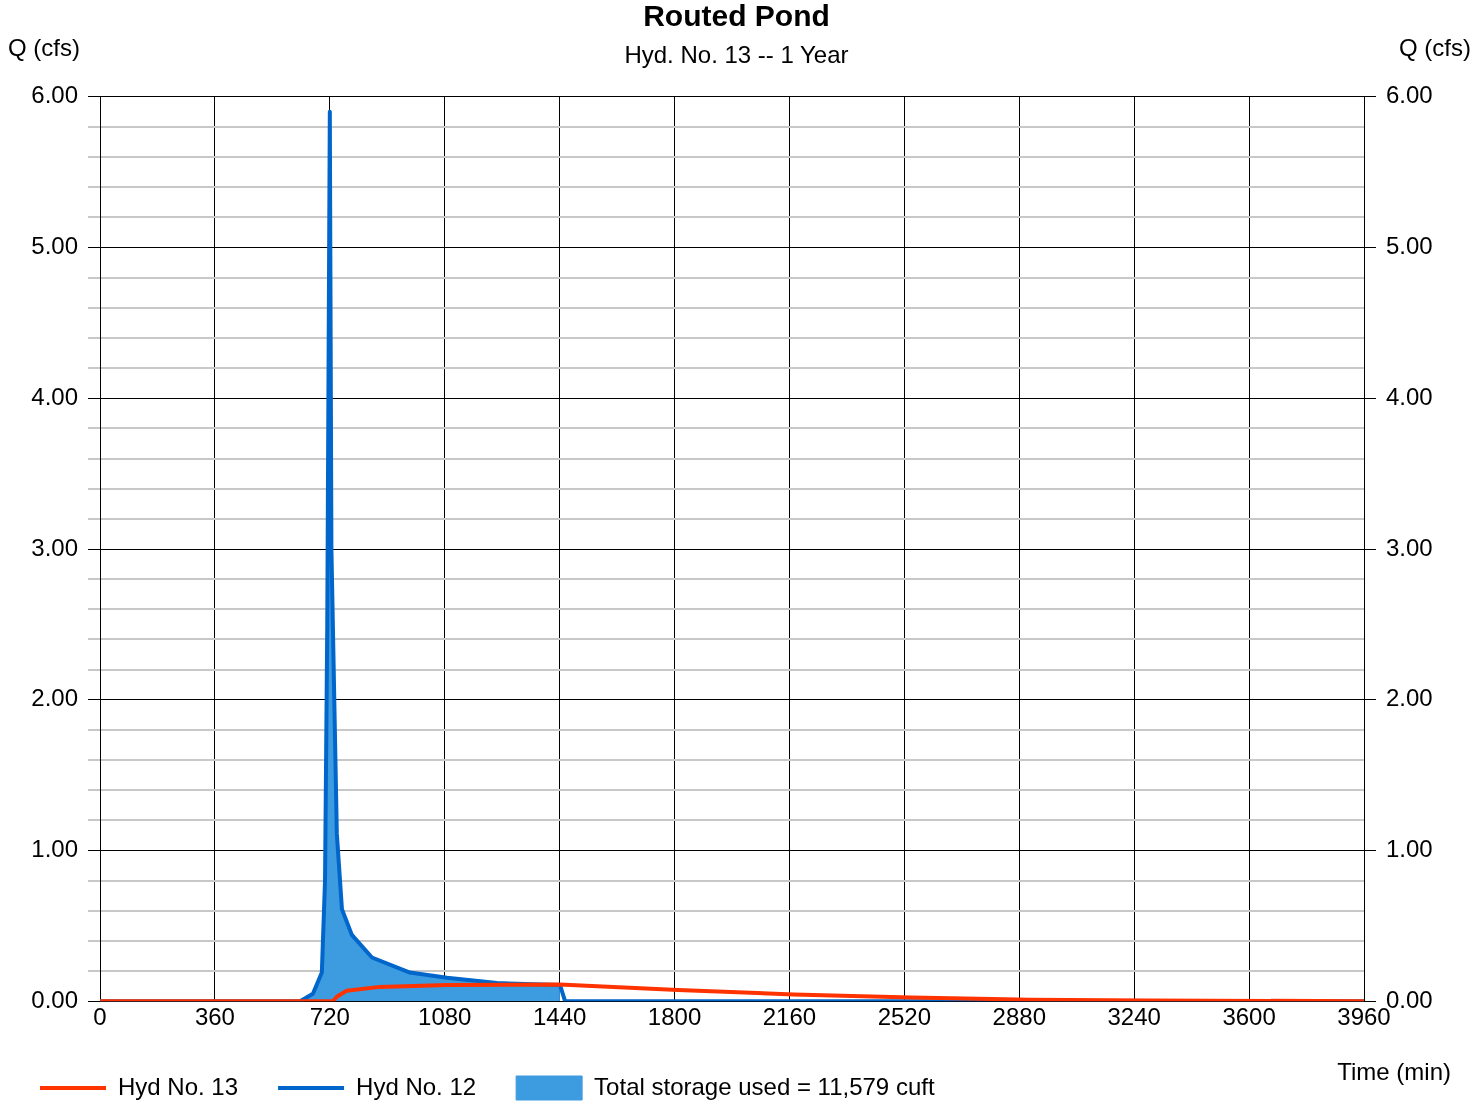  I want to click on x-tick-label: 2520, so click(904, 1017).